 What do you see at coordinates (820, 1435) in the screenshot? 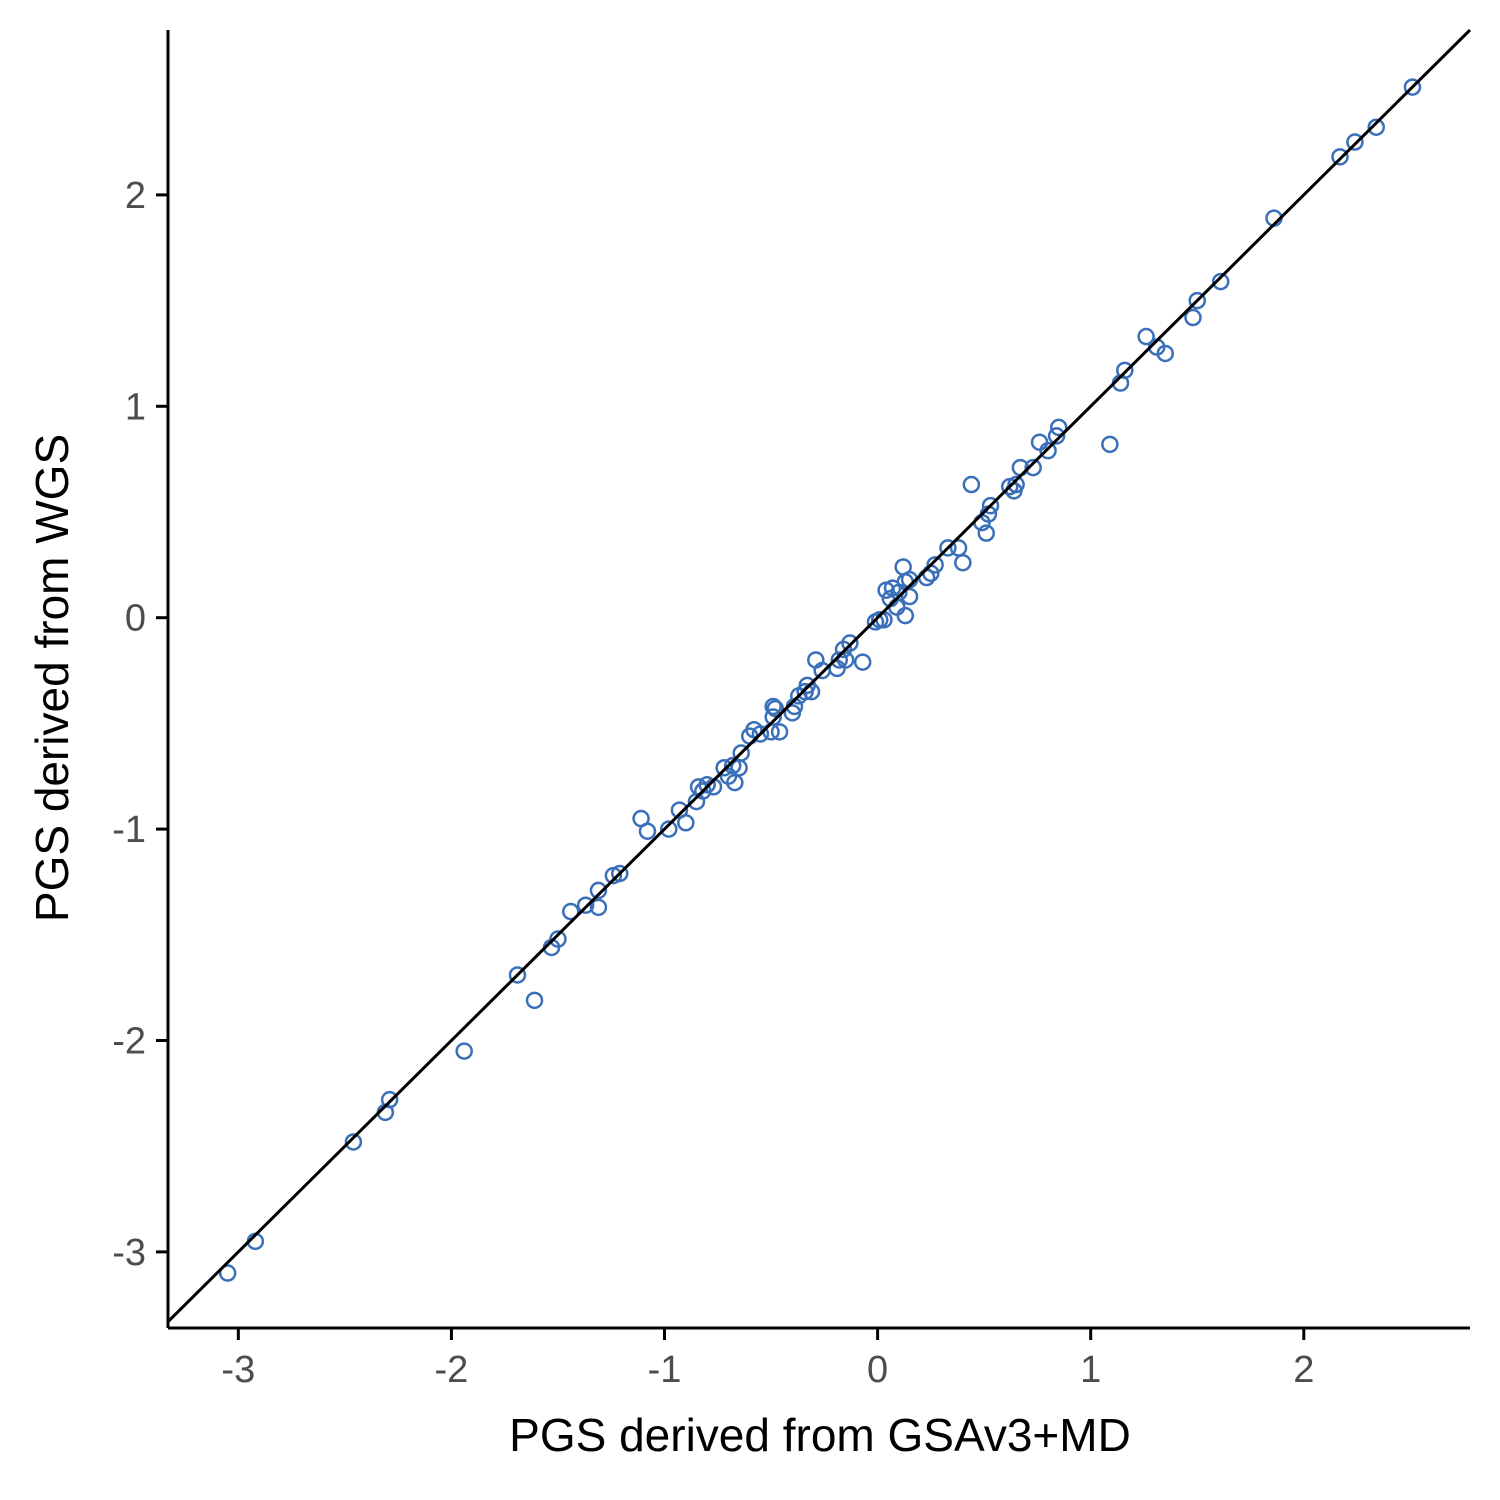
I see `x-axis-title: PGS derived from GSAv3+MD` at bounding box center [820, 1435].